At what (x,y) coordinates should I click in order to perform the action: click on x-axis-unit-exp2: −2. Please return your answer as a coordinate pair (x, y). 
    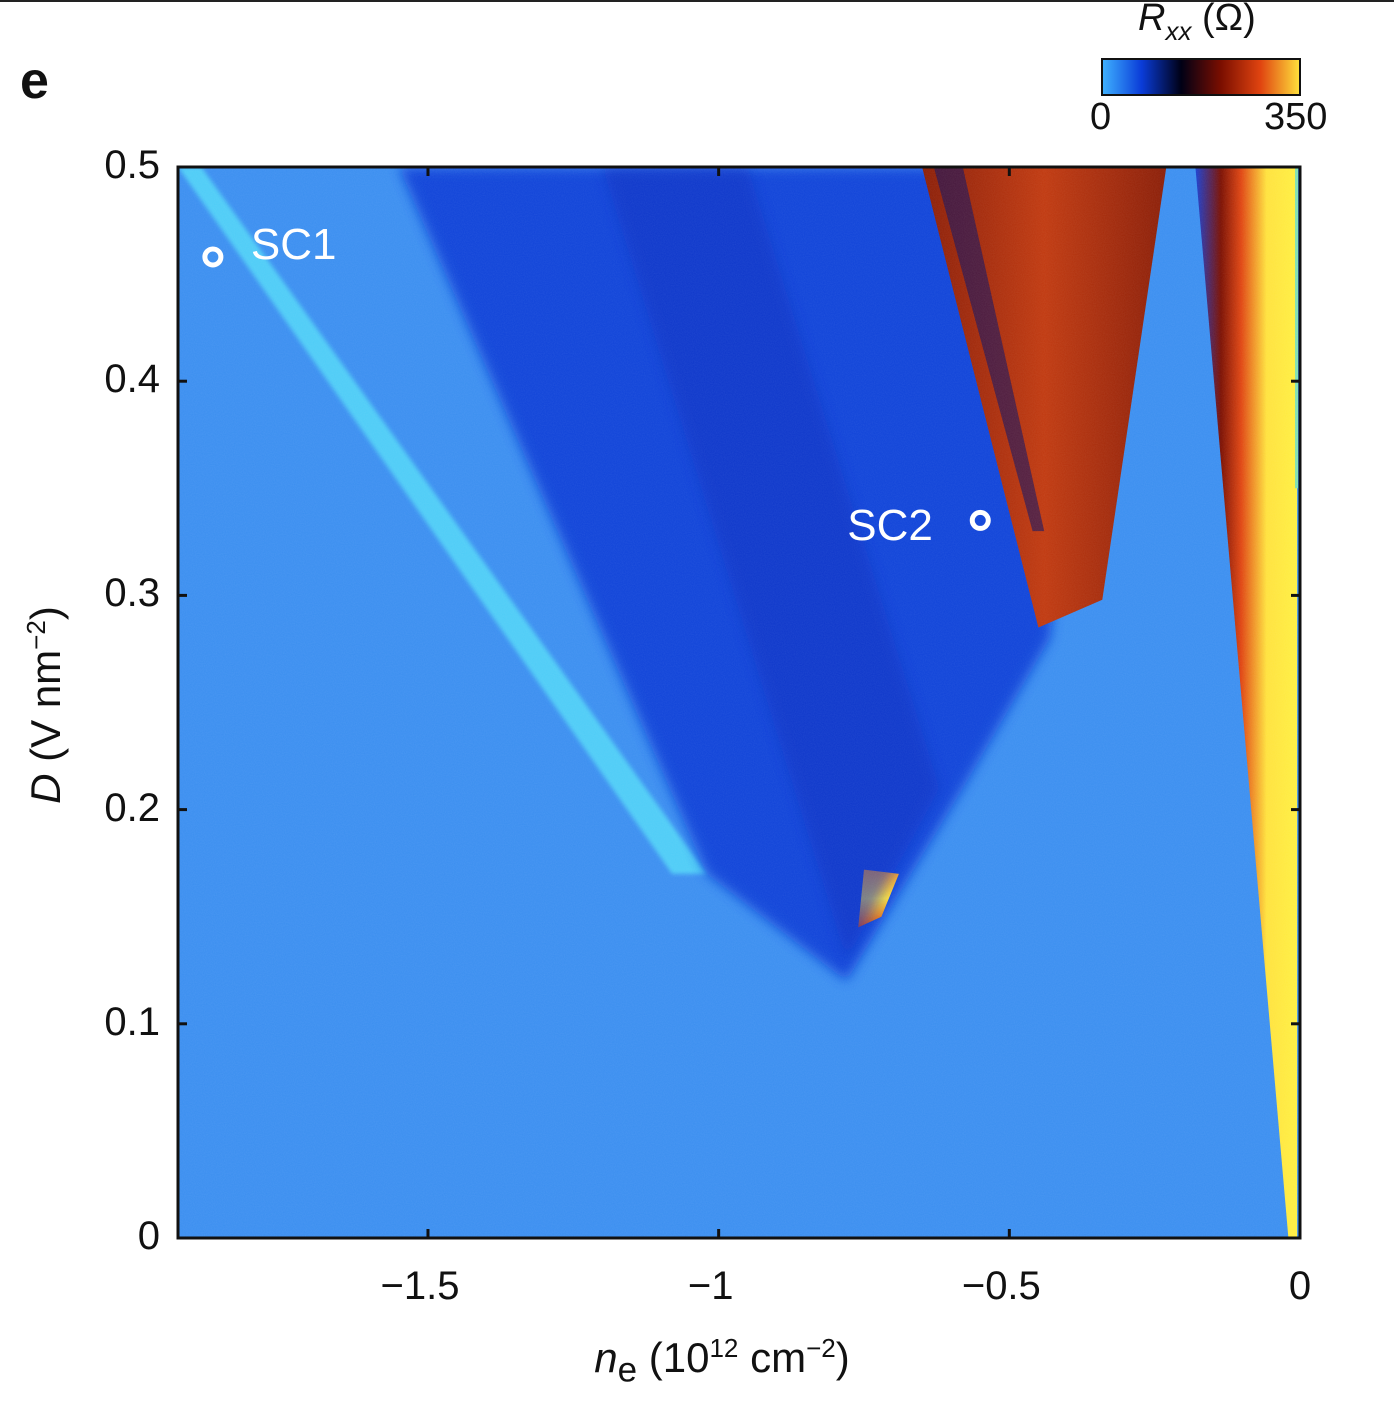
    Looking at the image, I should click on (821, 1348).